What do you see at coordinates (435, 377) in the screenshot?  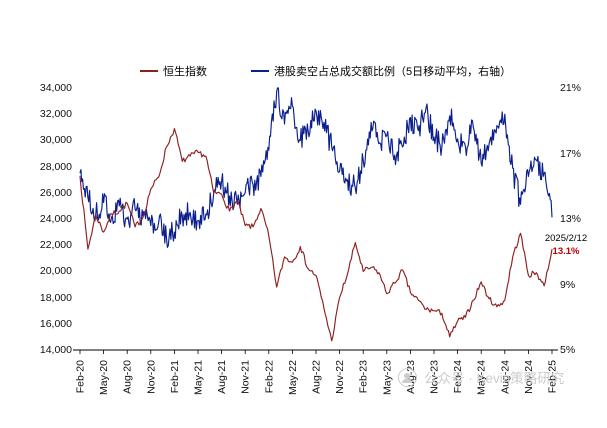 I see `x-tick-label: Nov-23` at bounding box center [435, 377].